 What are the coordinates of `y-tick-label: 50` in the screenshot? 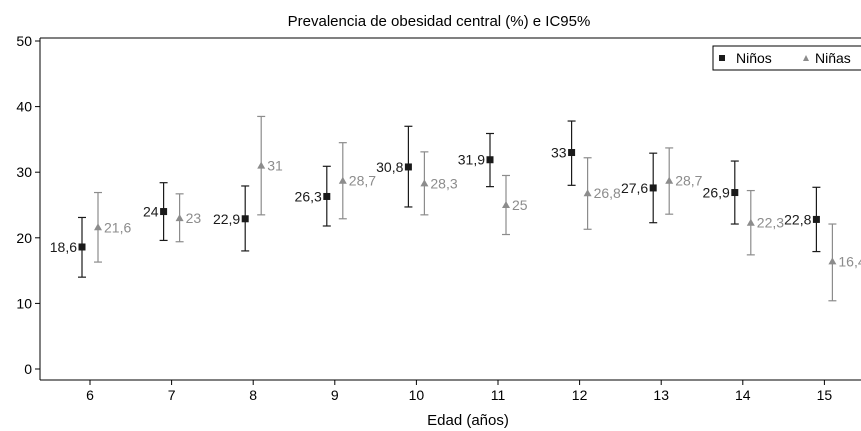 It's located at (24, 41).